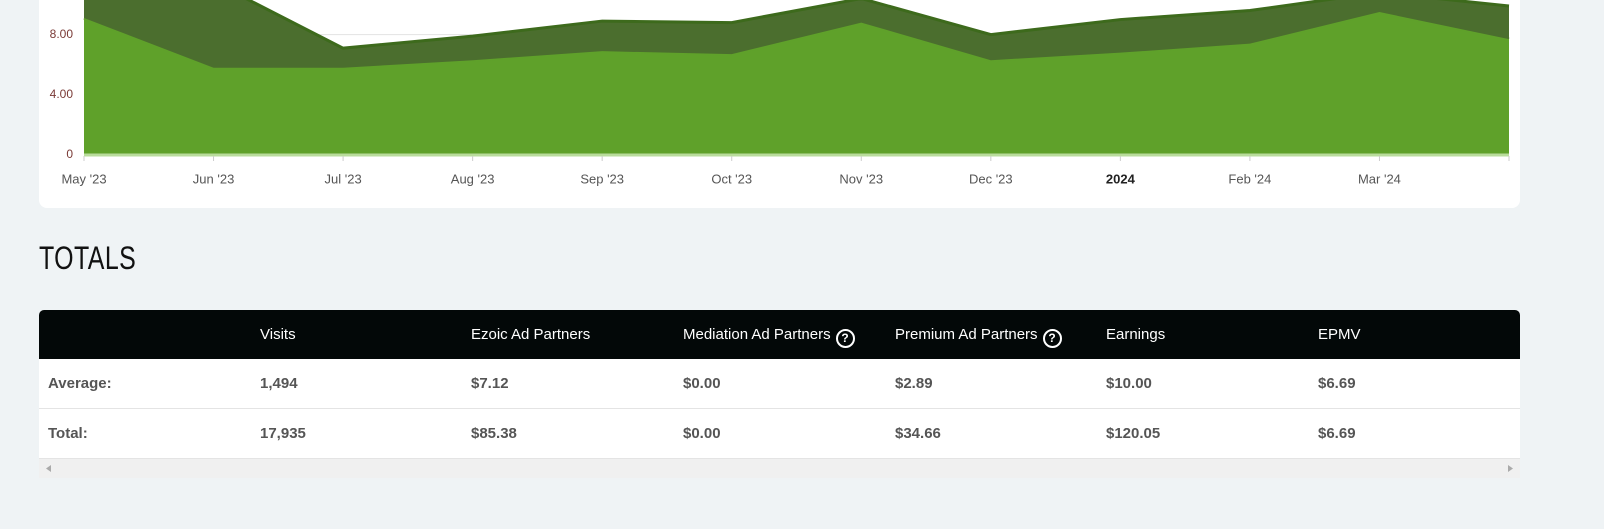 Image resolution: width=1604 pixels, height=529 pixels. Describe the element at coordinates (779, 384) in the screenshot. I see `table-row: Average: 1,494 $7.12 $0.00 $2.89 $10.00 $6.69` at that location.